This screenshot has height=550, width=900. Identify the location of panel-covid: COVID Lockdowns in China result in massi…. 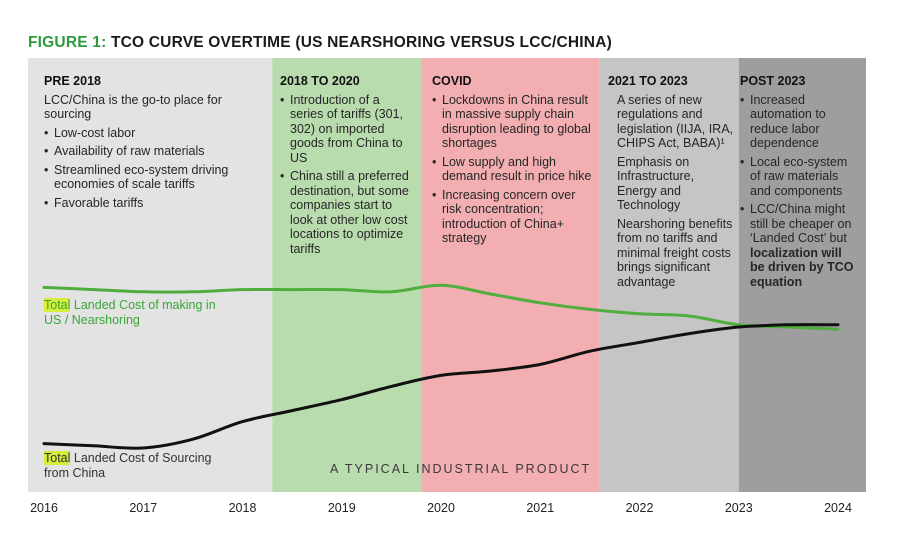
(515, 162).